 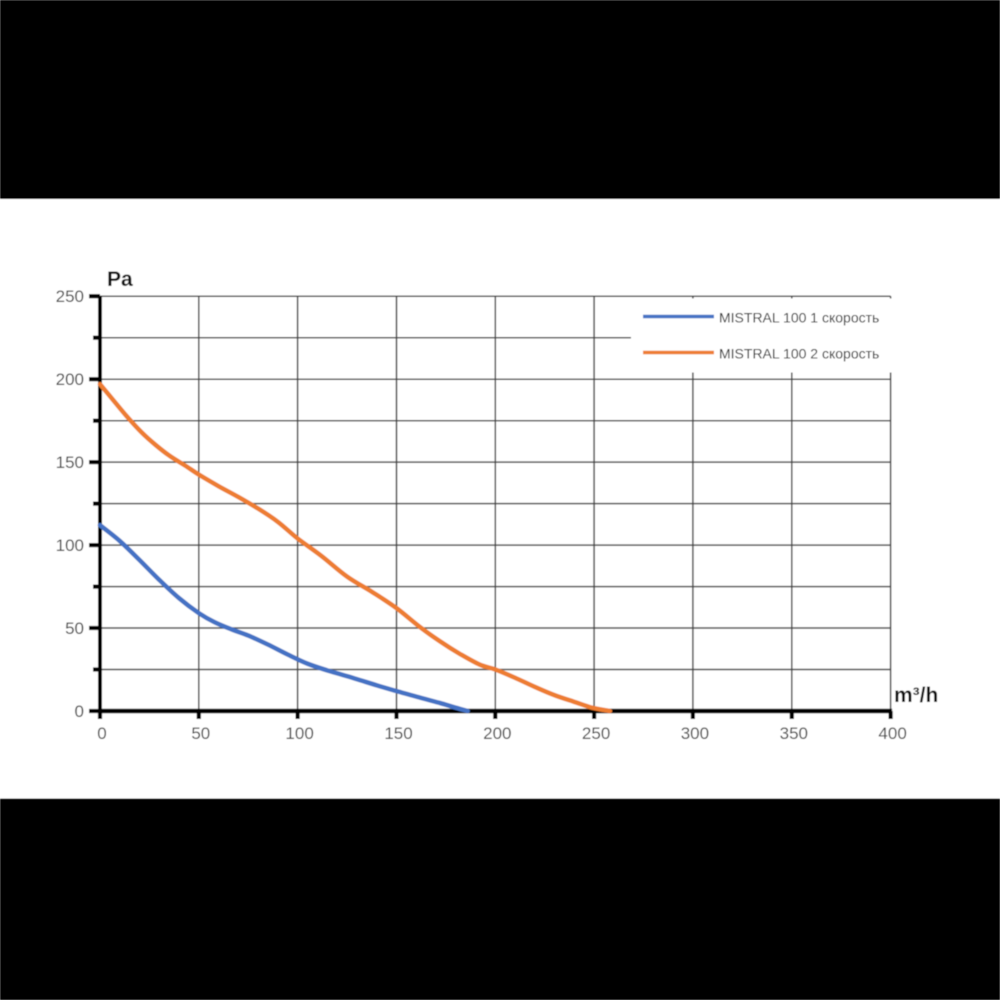 What do you see at coordinates (695, 733) in the screenshot?
I see `svg-text: 300` at bounding box center [695, 733].